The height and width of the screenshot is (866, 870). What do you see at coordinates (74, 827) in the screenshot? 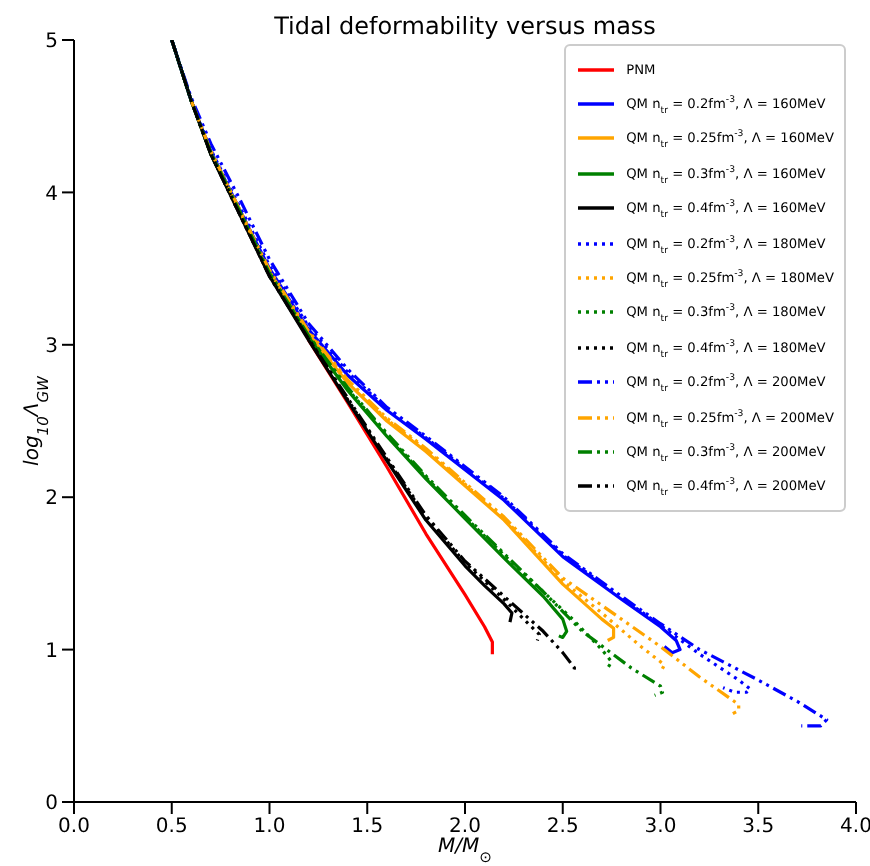
I see `x-tick-label: 0.0` at bounding box center [74, 827].